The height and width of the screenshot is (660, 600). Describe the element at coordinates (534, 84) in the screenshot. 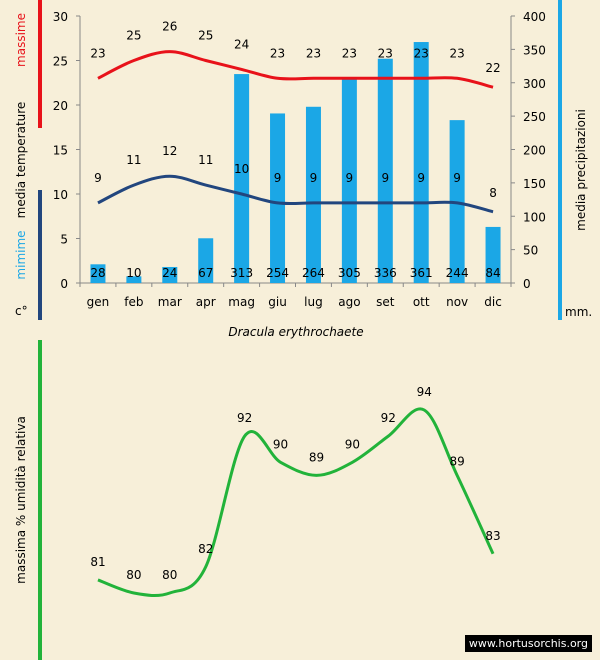

I see `right-tick-label: 300` at that location.